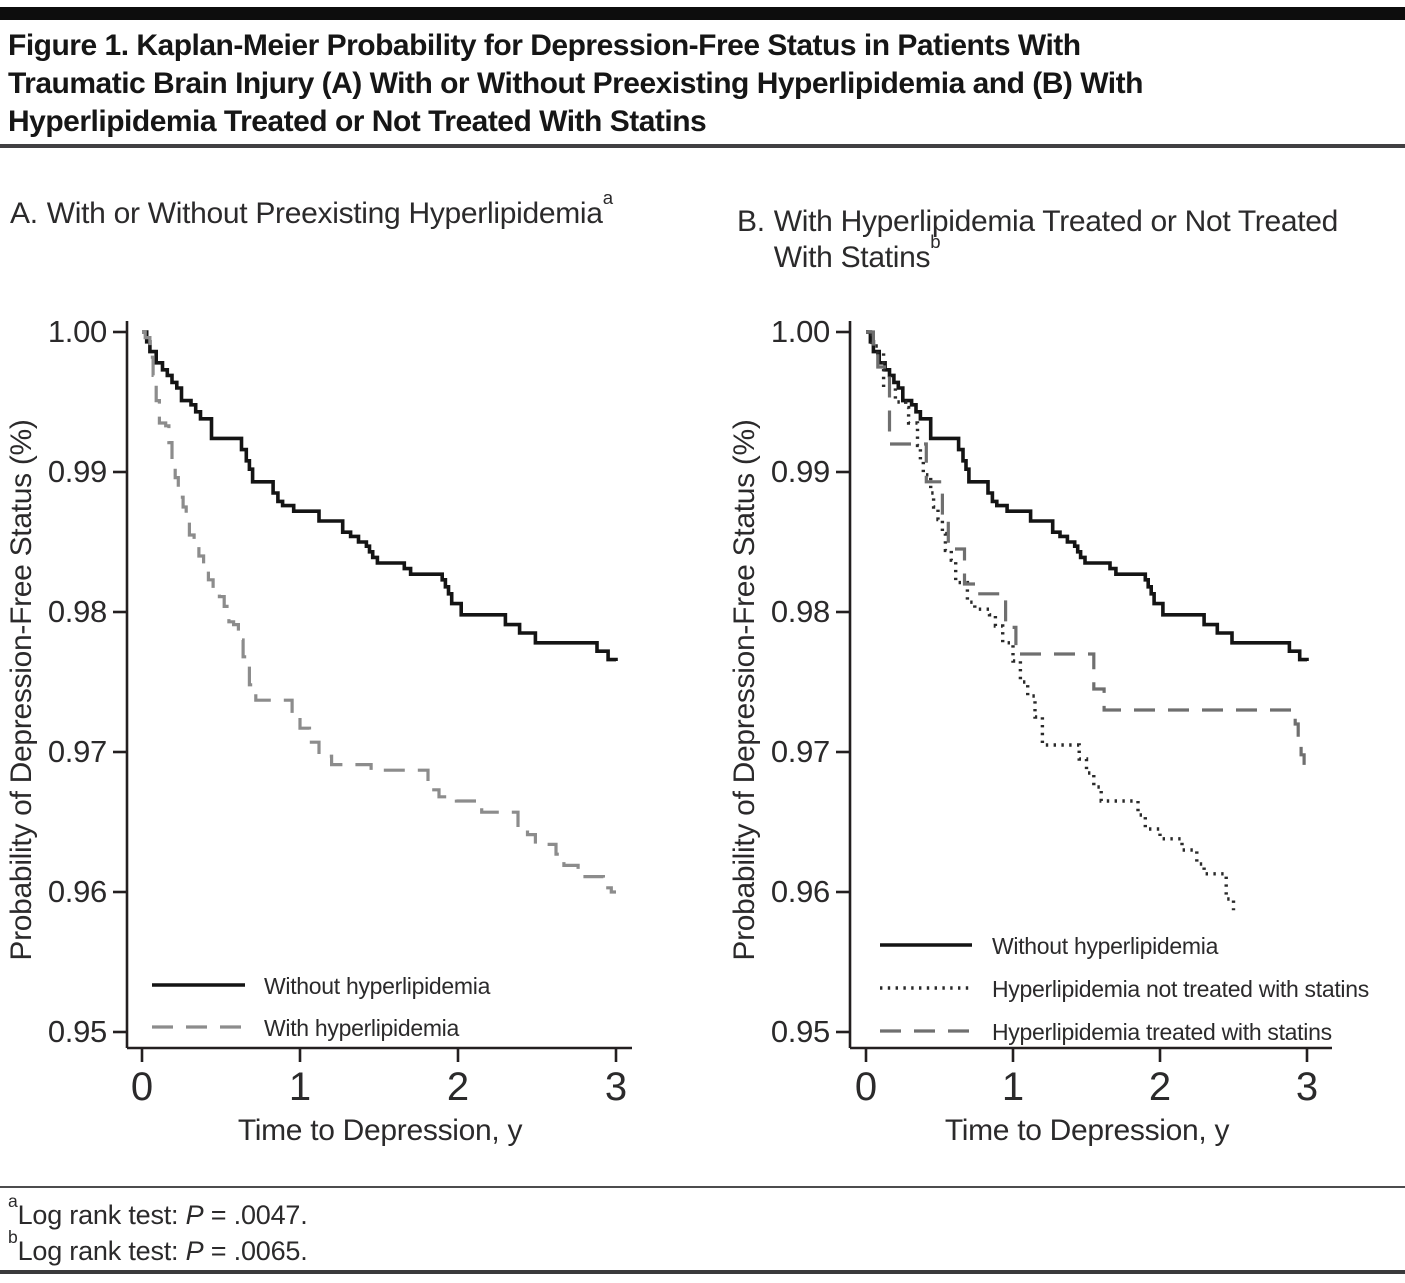 The width and height of the screenshot is (1405, 1283). What do you see at coordinates (24, 213) in the screenshot?
I see `panel-a-label: A.` at bounding box center [24, 213].